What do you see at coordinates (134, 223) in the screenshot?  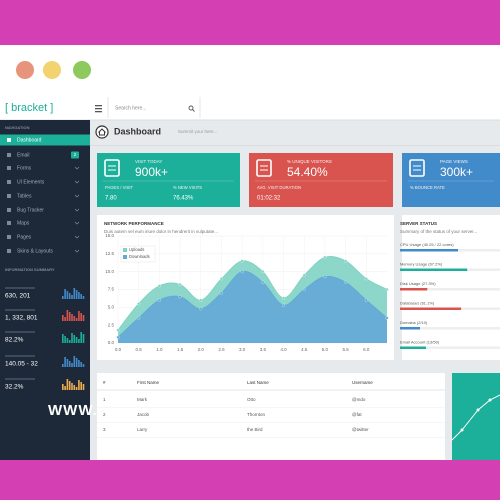 I see `chart-title: NETWORK PERFORMANCE` at bounding box center [134, 223].